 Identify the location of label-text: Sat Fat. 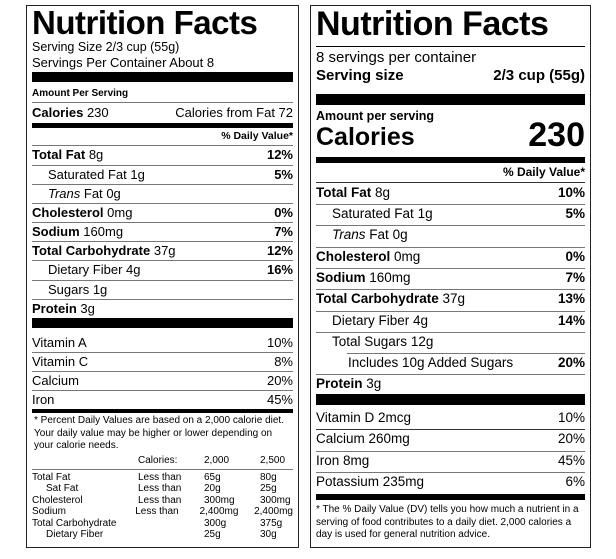
(62, 488).